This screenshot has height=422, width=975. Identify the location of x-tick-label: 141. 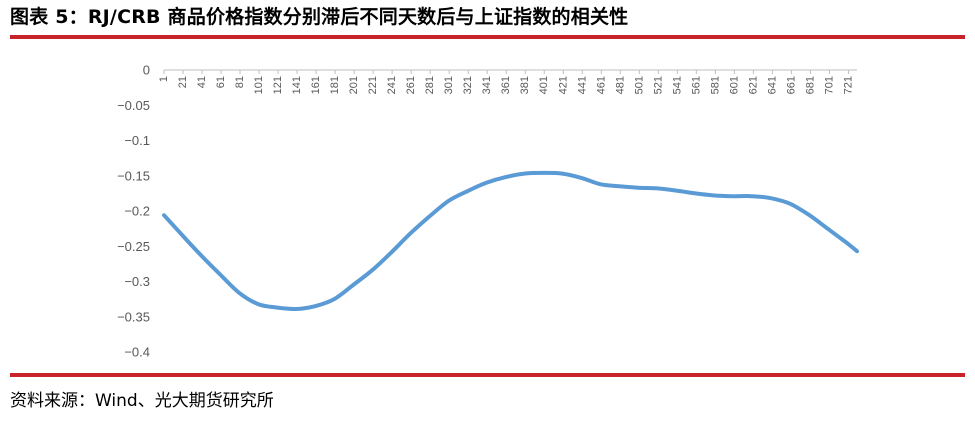
(297, 85).